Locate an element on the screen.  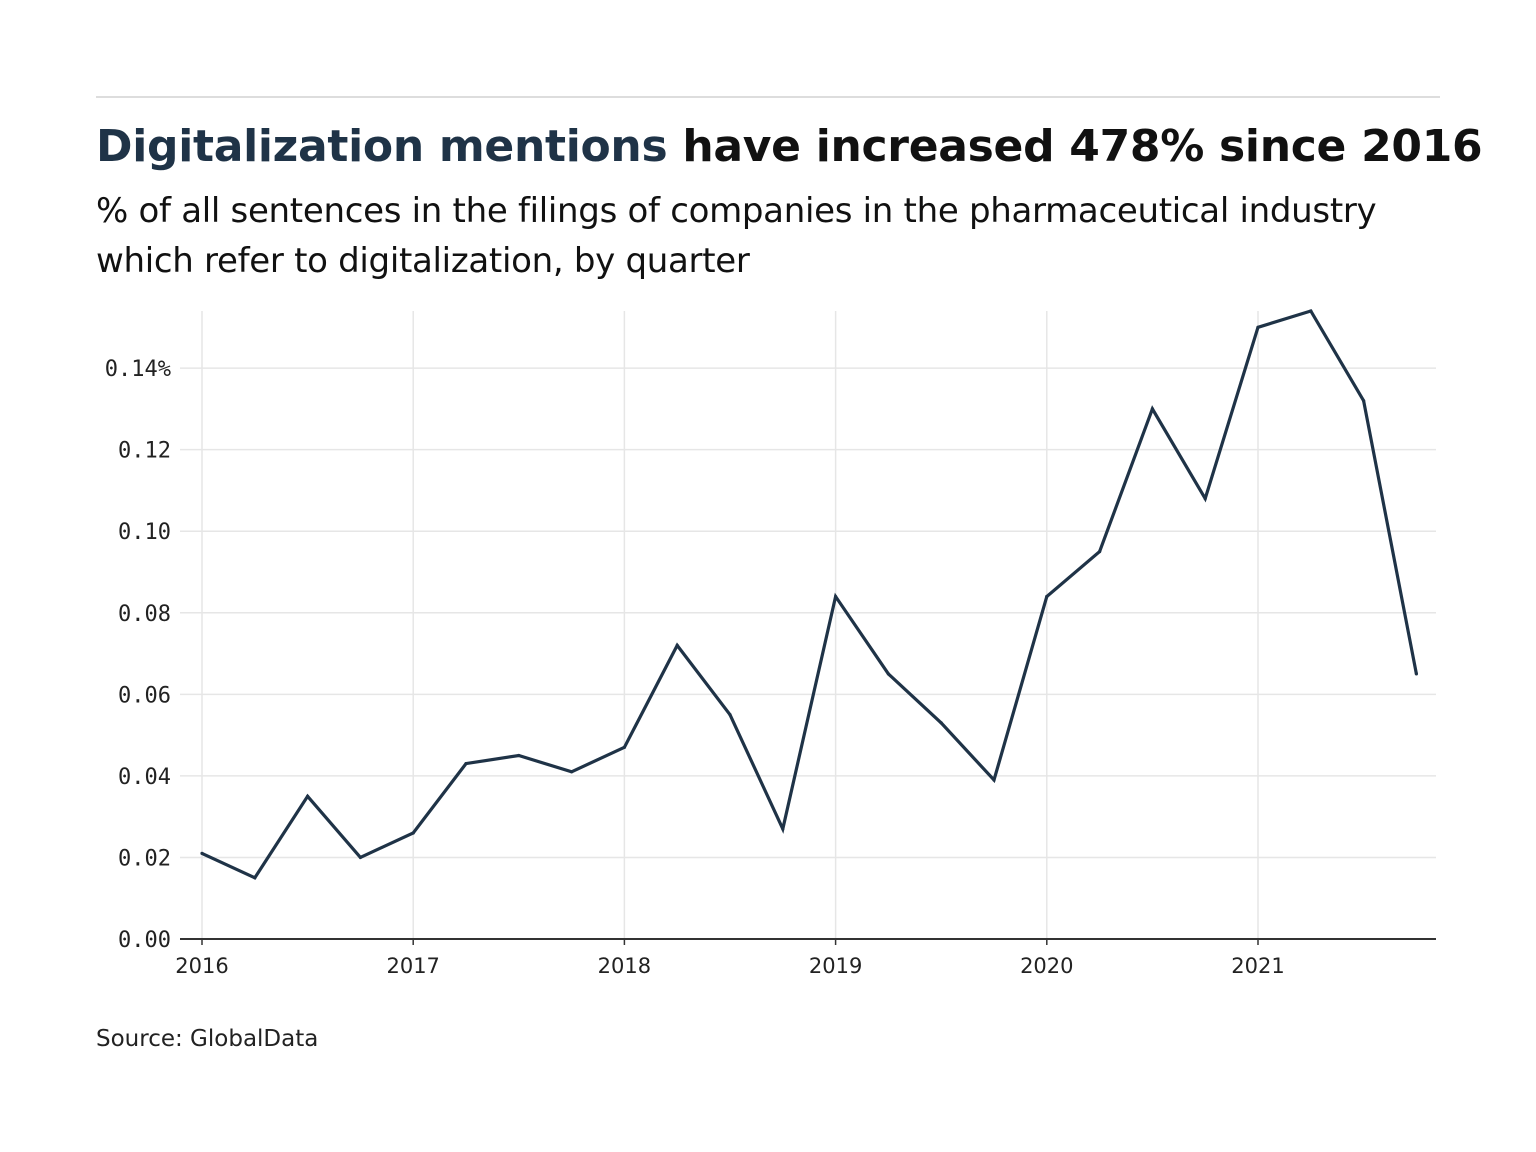
y-tick-label: 0.04 is located at coordinates (144, 777).